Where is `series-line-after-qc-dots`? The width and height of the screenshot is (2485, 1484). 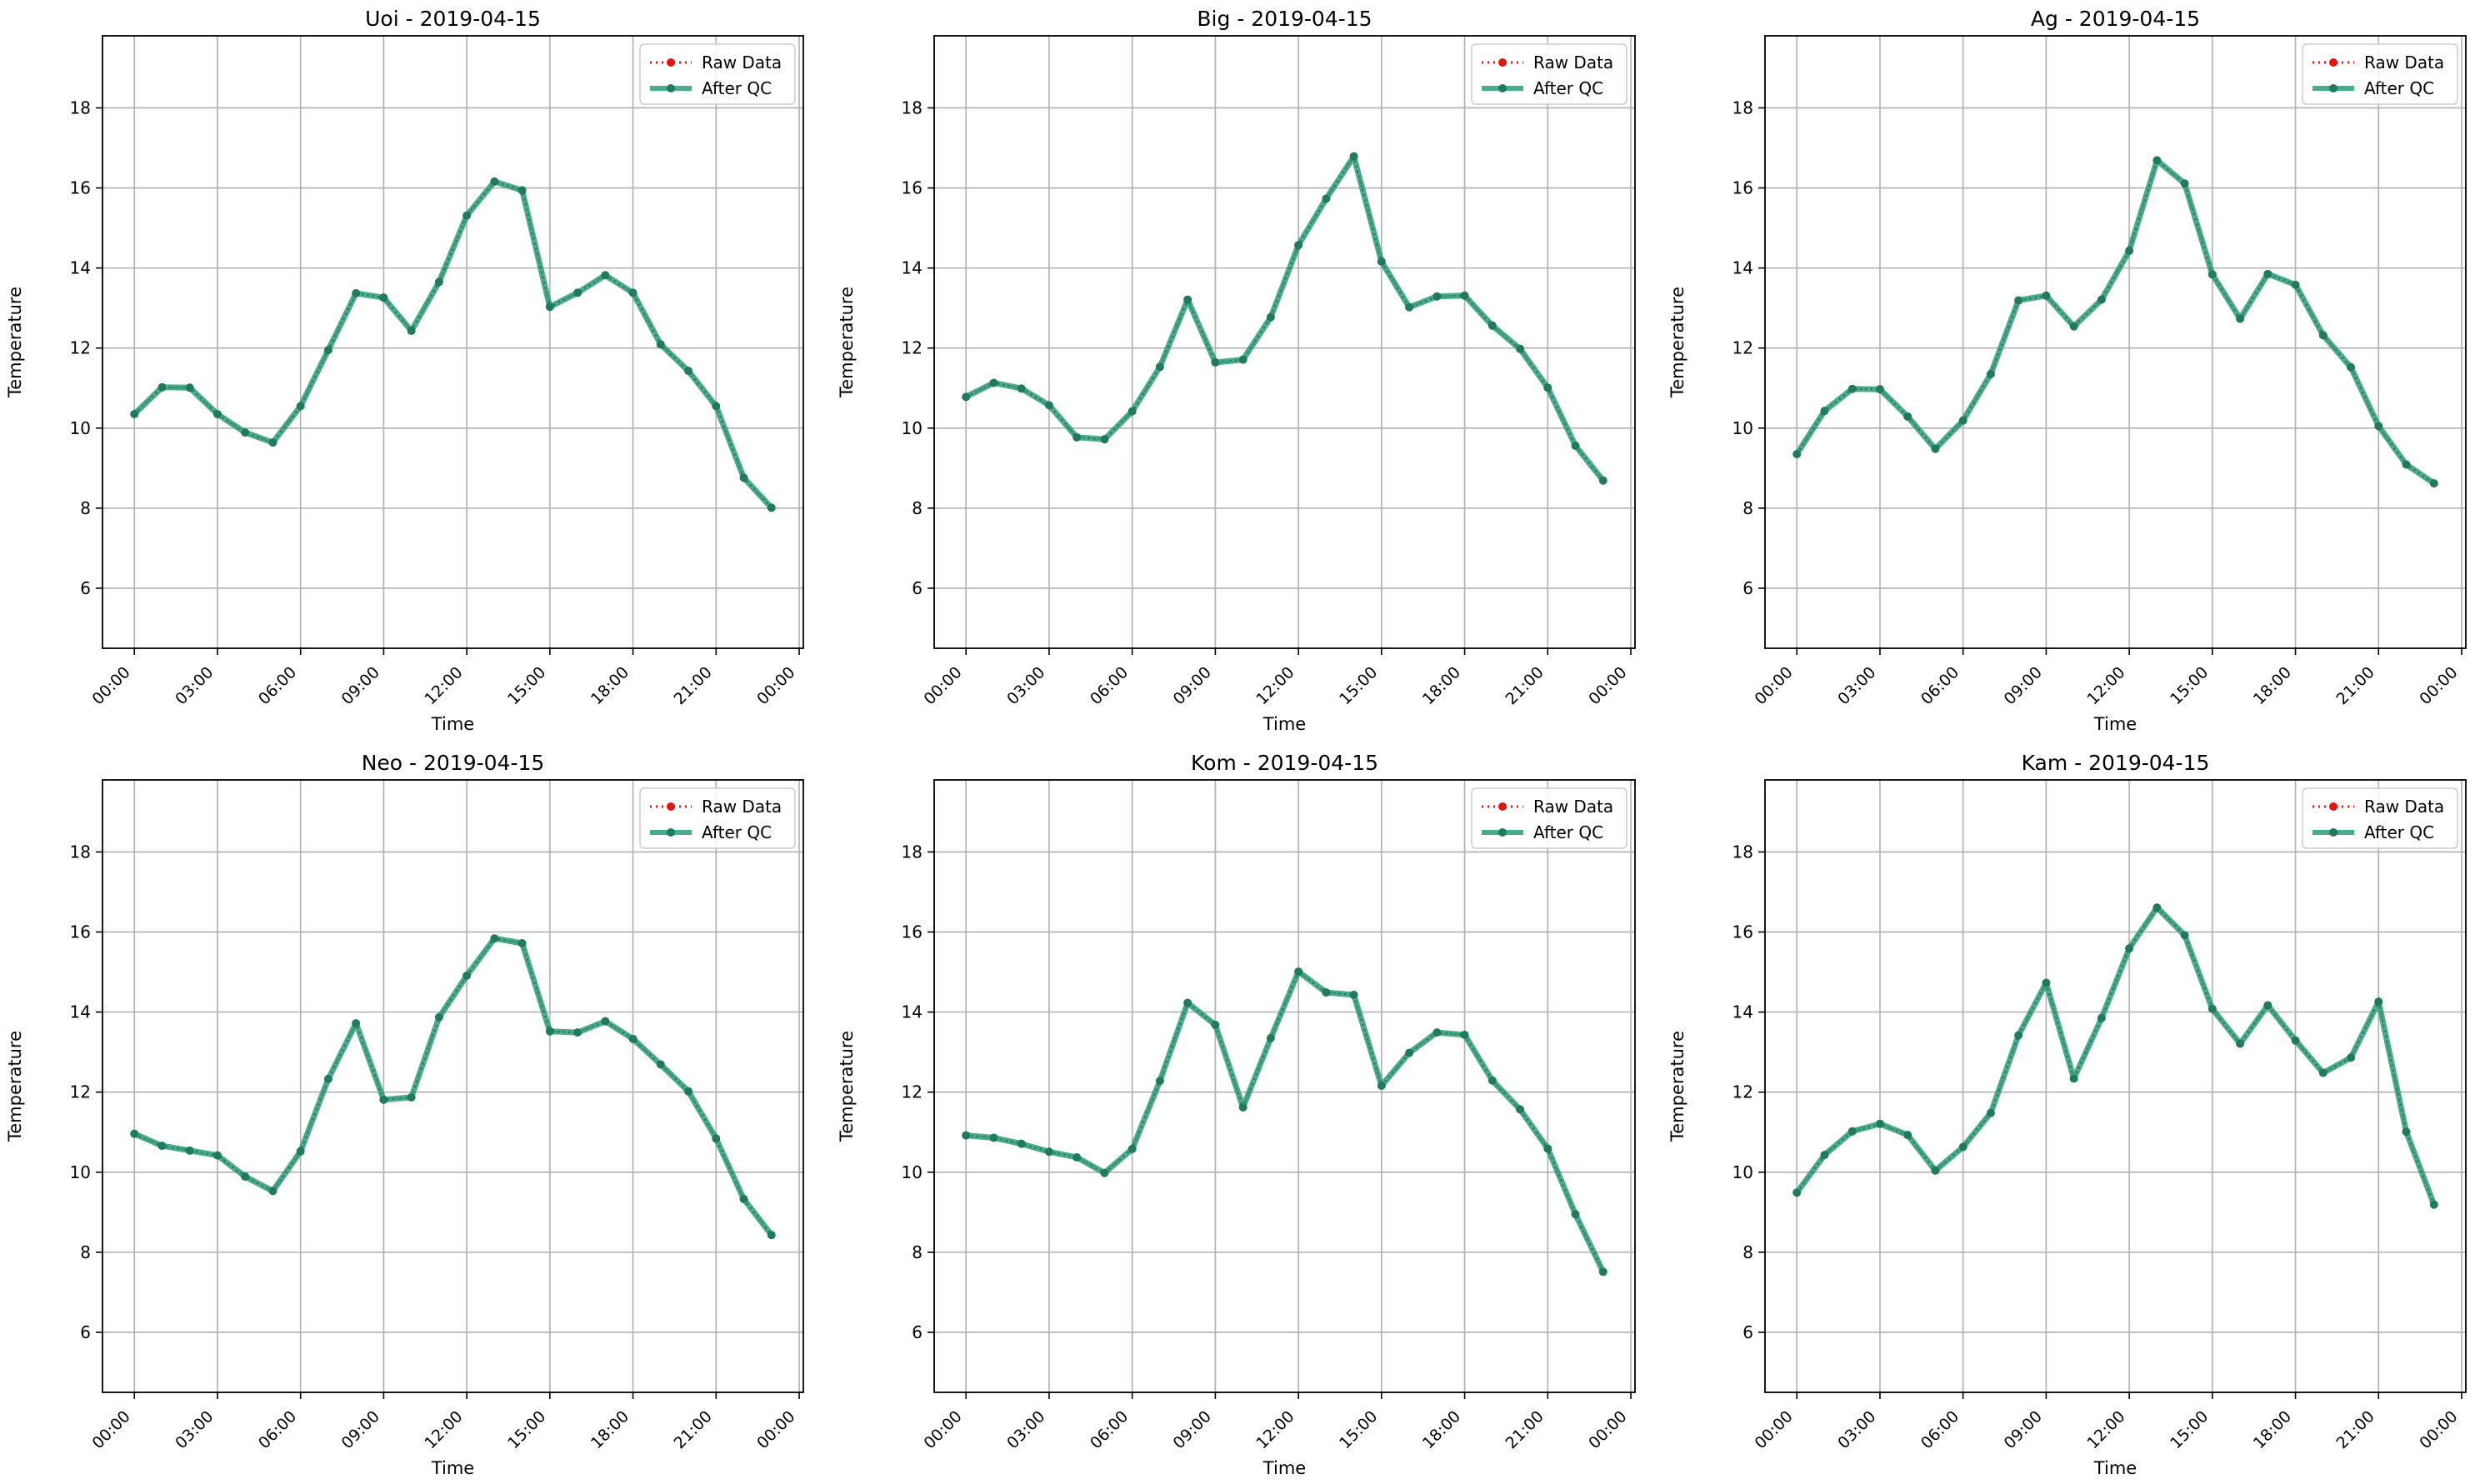 series-line-after-qc-dots is located at coordinates (452, 1086).